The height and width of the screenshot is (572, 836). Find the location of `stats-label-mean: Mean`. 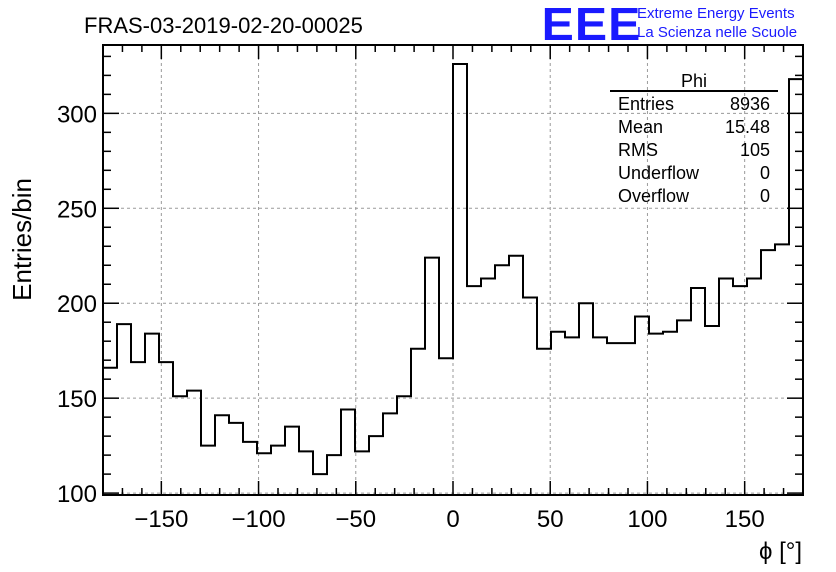

stats-label-mean: Mean is located at coordinates (640, 127).